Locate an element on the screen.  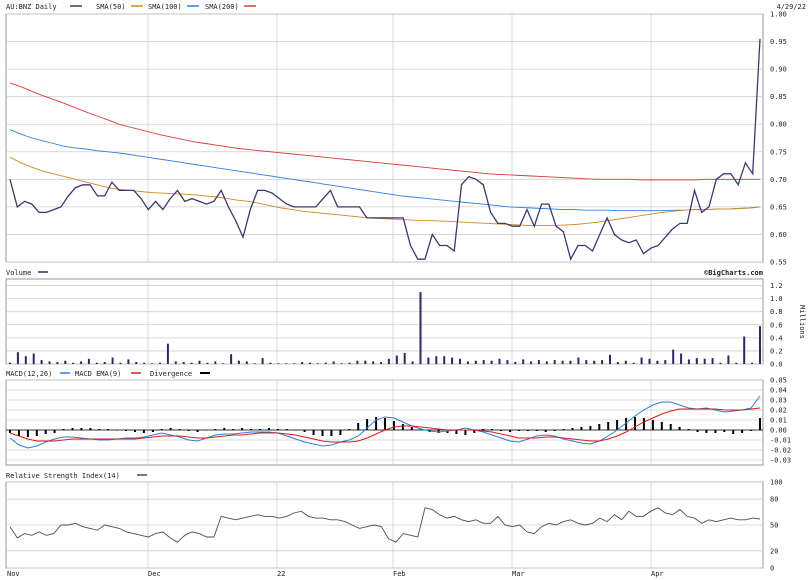
source-credit: ©BigCharts.com is located at coordinates (733, 273).